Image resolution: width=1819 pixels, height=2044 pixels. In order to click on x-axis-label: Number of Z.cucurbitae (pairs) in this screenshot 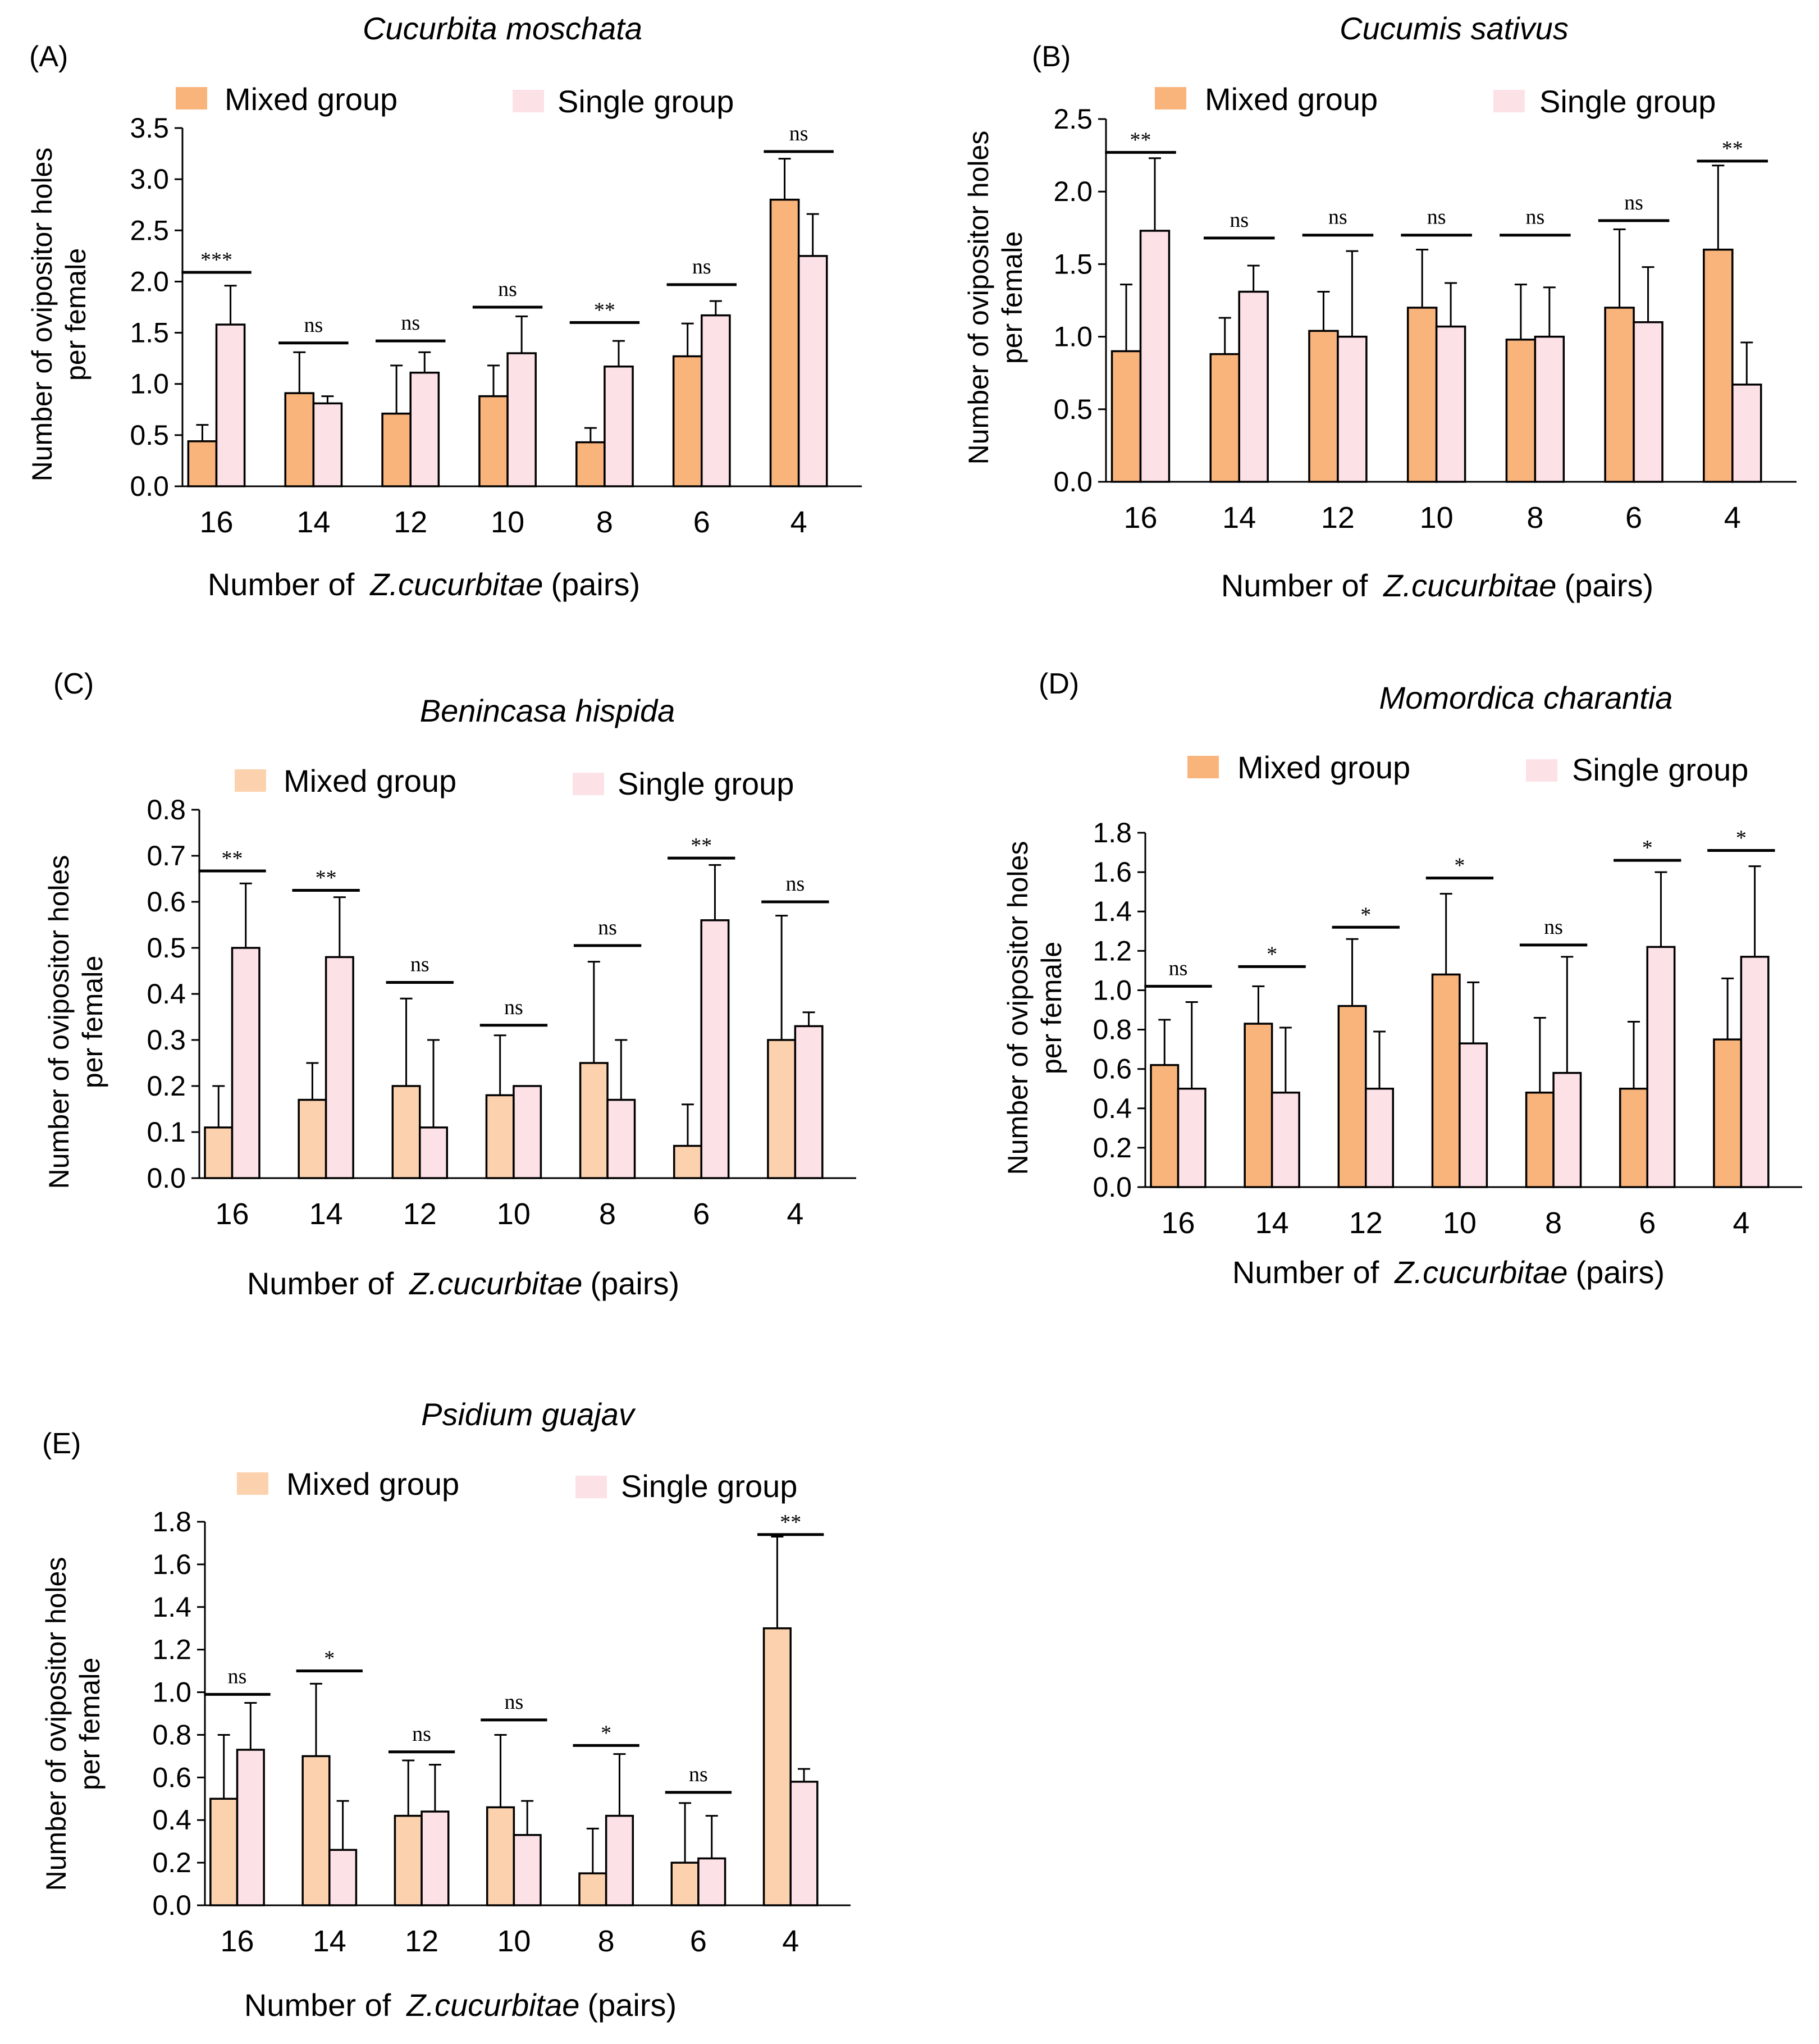, I will do `click(1437, 585)`.